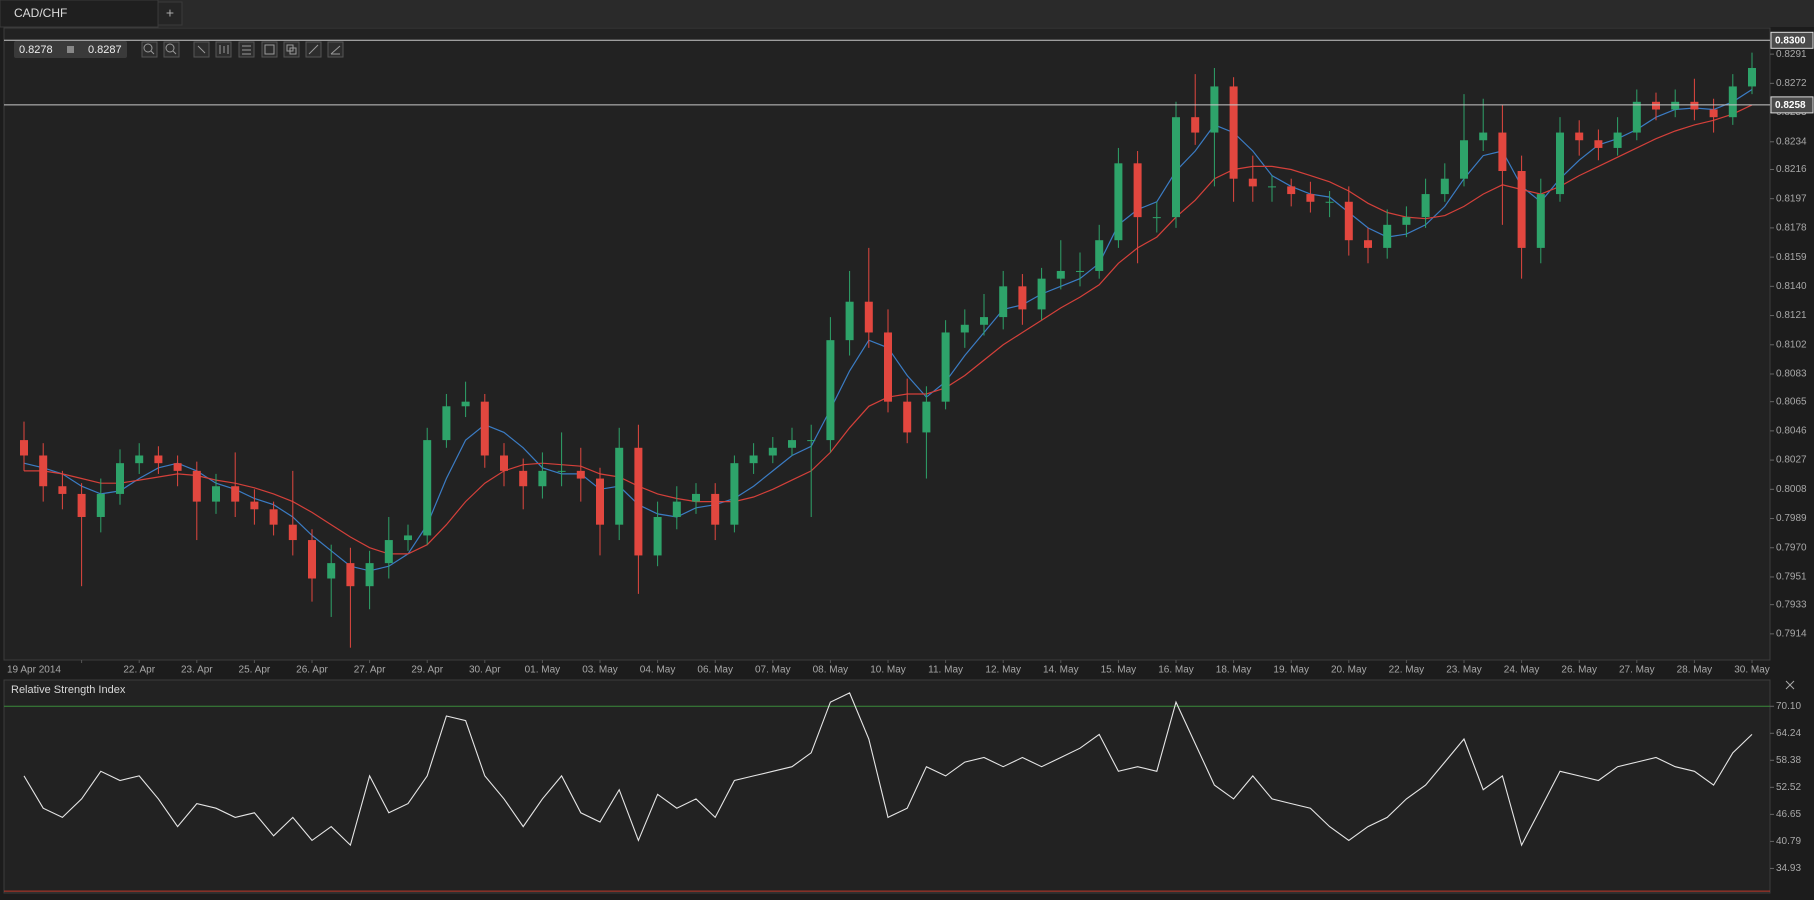 Image resolution: width=1814 pixels, height=900 pixels. I want to click on indicators-button, so click(246, 49).